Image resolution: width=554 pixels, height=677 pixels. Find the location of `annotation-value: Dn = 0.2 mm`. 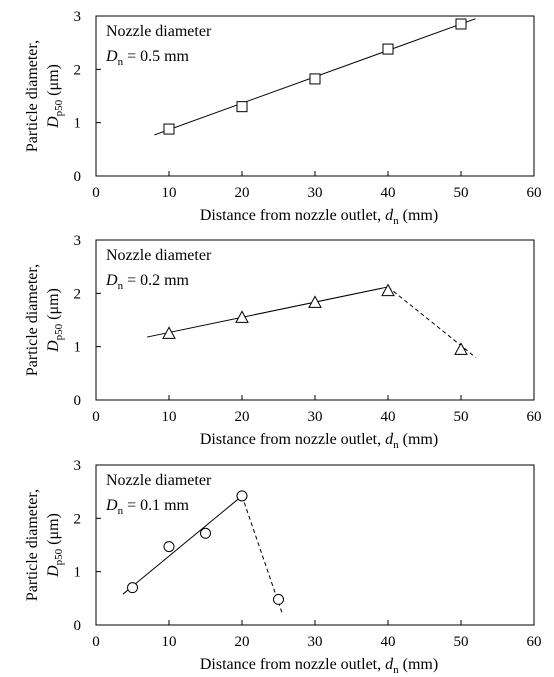

annotation-value: Dn = 0.2 mm is located at coordinates (147, 282).